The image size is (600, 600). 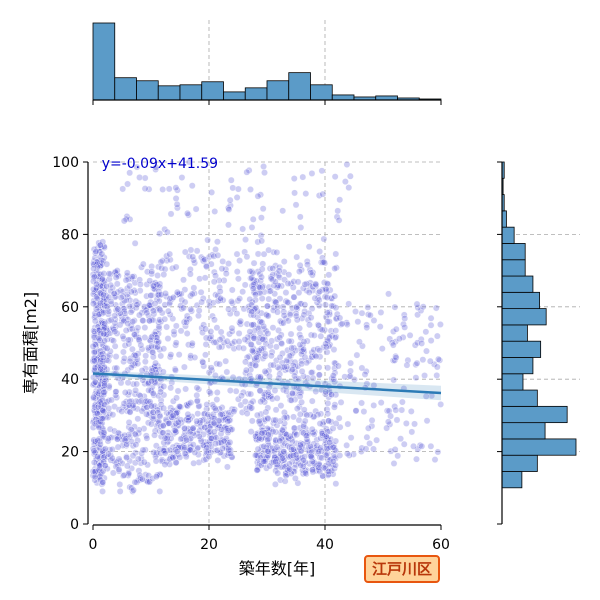 I want to click on marginal-x-bar, so click(x=169, y=93).